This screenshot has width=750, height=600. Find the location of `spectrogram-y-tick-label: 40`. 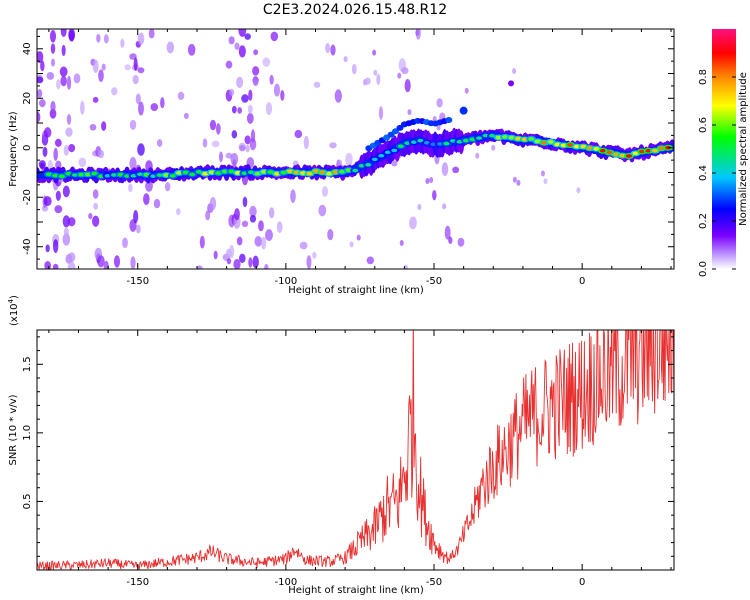

spectrogram-y-tick-label: 40 is located at coordinates (27, 48).